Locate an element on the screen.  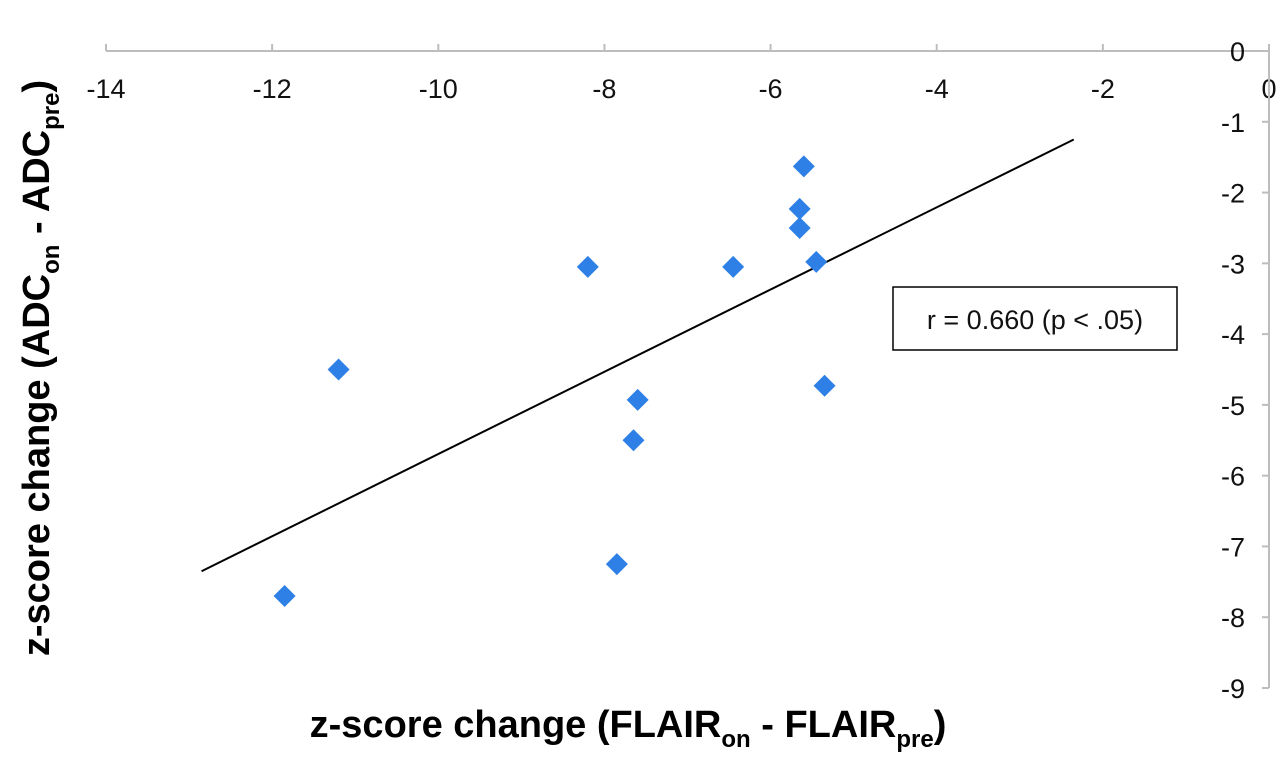
correlation-annotation: r = 0.660 (p < .05) is located at coordinates (1035, 318).